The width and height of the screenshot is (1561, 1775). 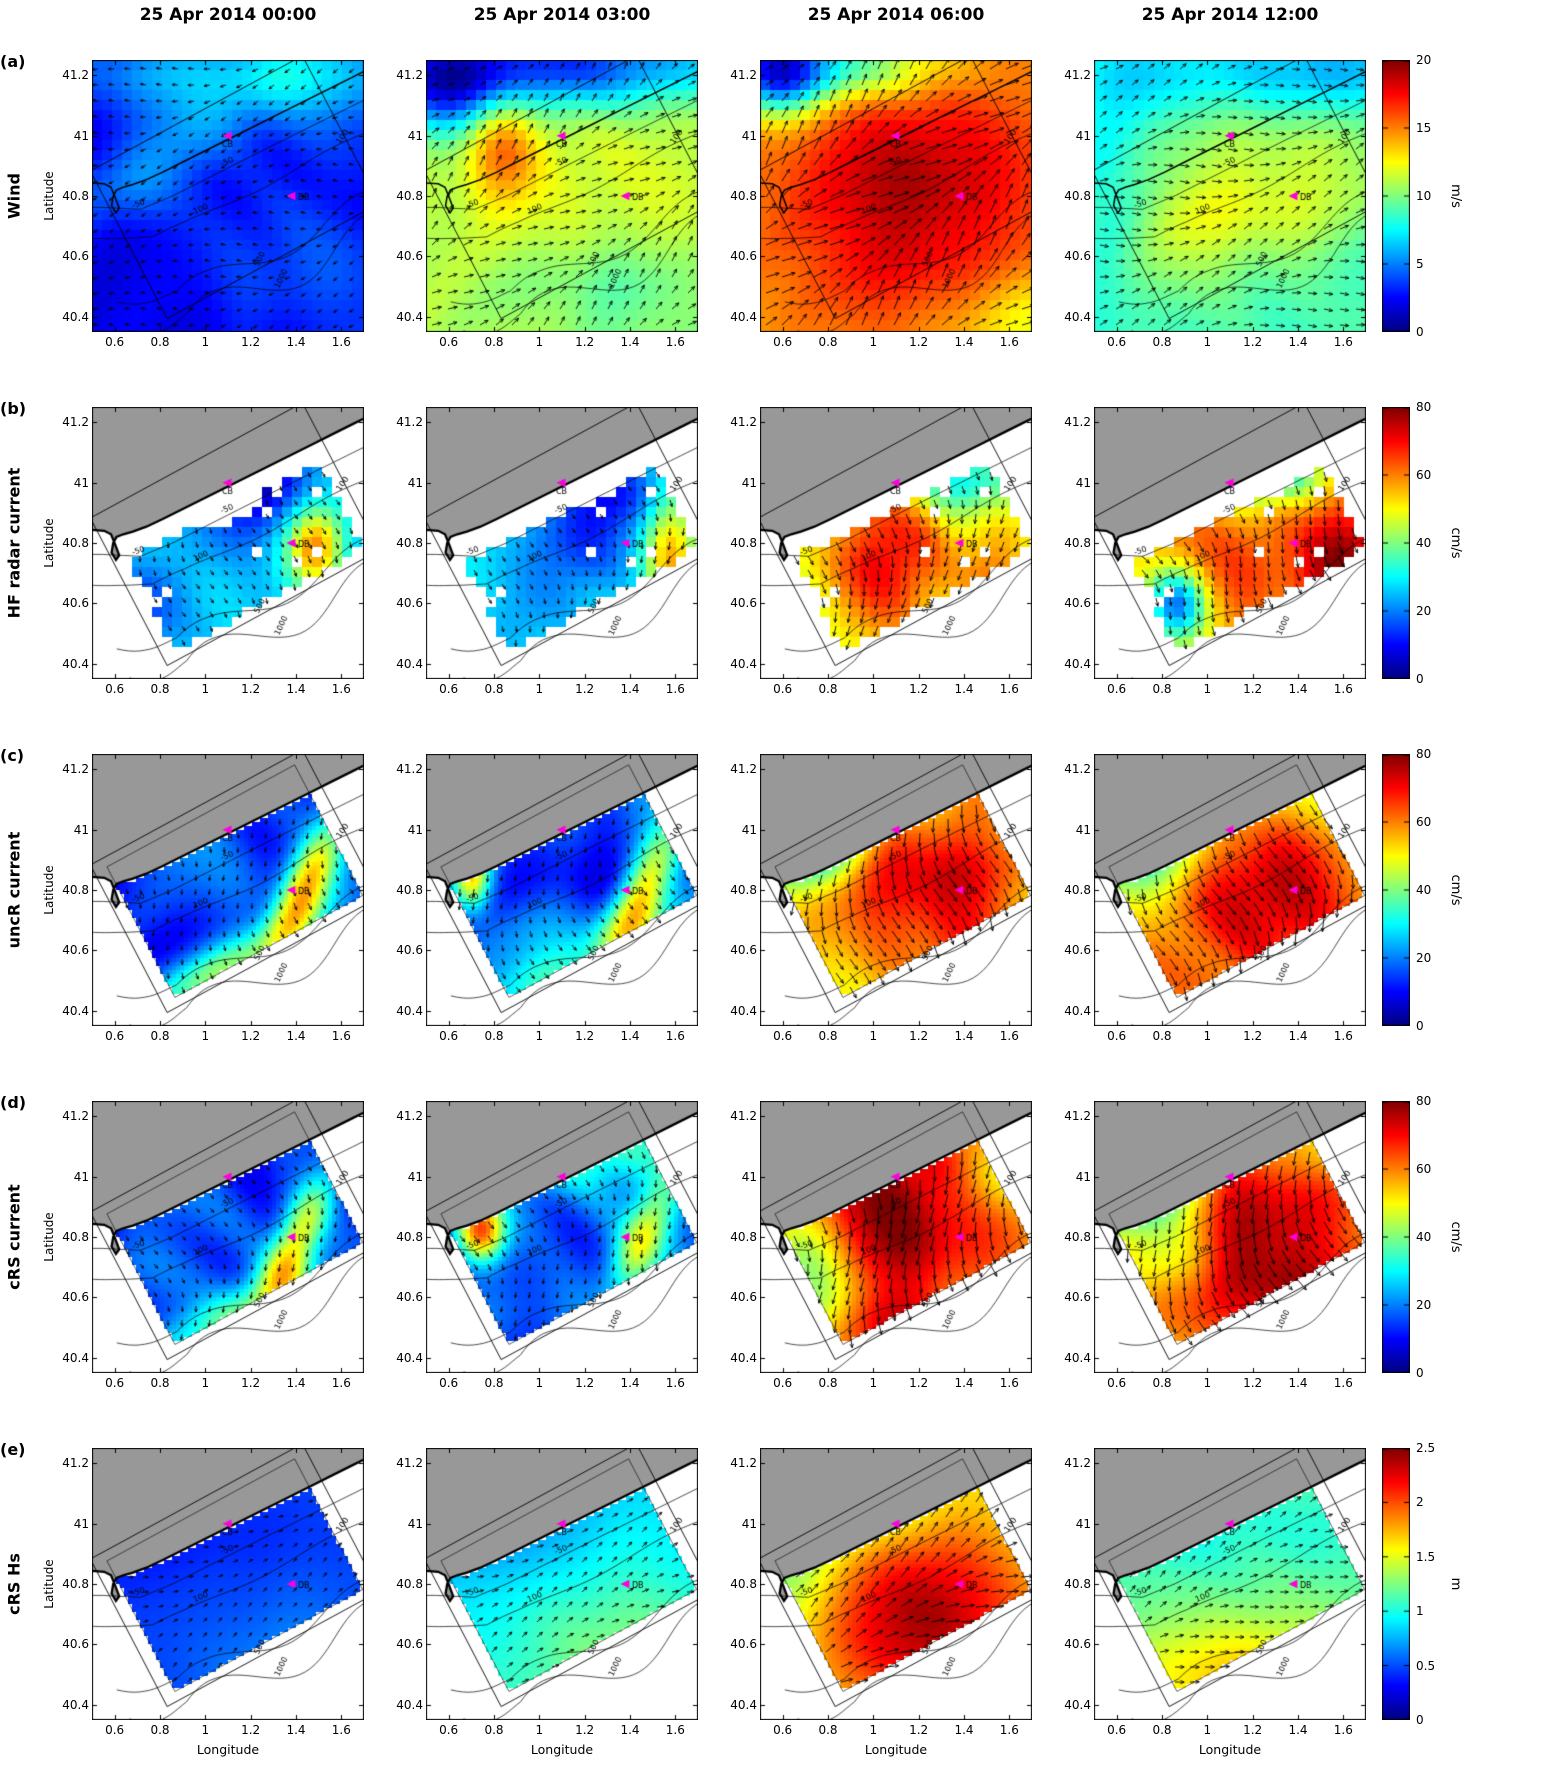 What do you see at coordinates (896, 1602) in the screenshot?
I see `map-plot-e-3: 0.6 0.8 1 1.2 1.4 1.6 Longitude` at bounding box center [896, 1602].